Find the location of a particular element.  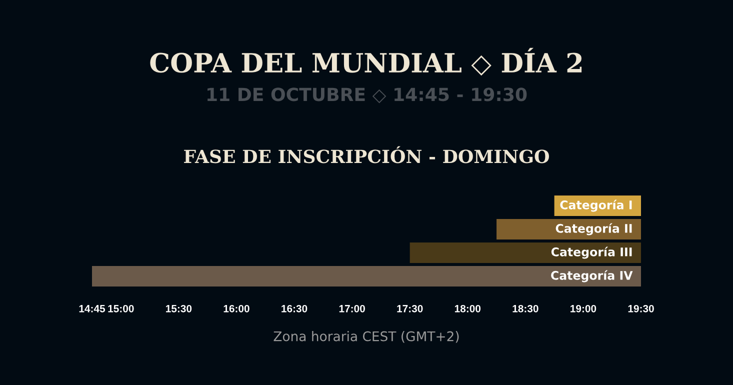

x-axis-title: Zona horaria CEST (GMT+2) is located at coordinates (366, 337).